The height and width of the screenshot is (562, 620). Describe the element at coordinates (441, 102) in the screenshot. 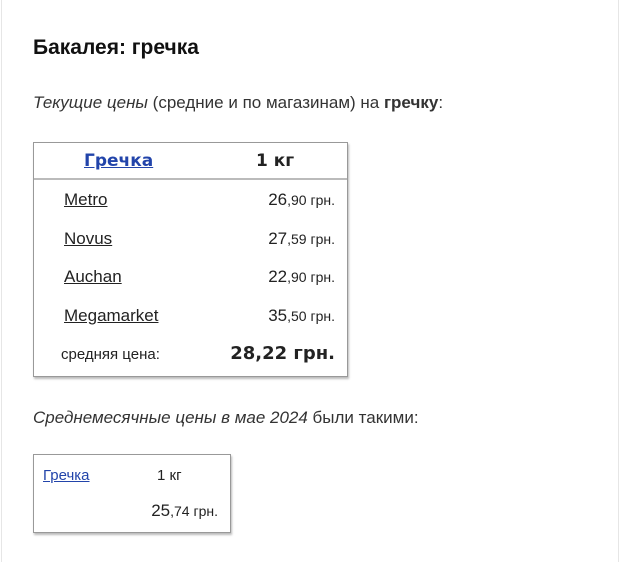

I see `intro-end: :` at that location.